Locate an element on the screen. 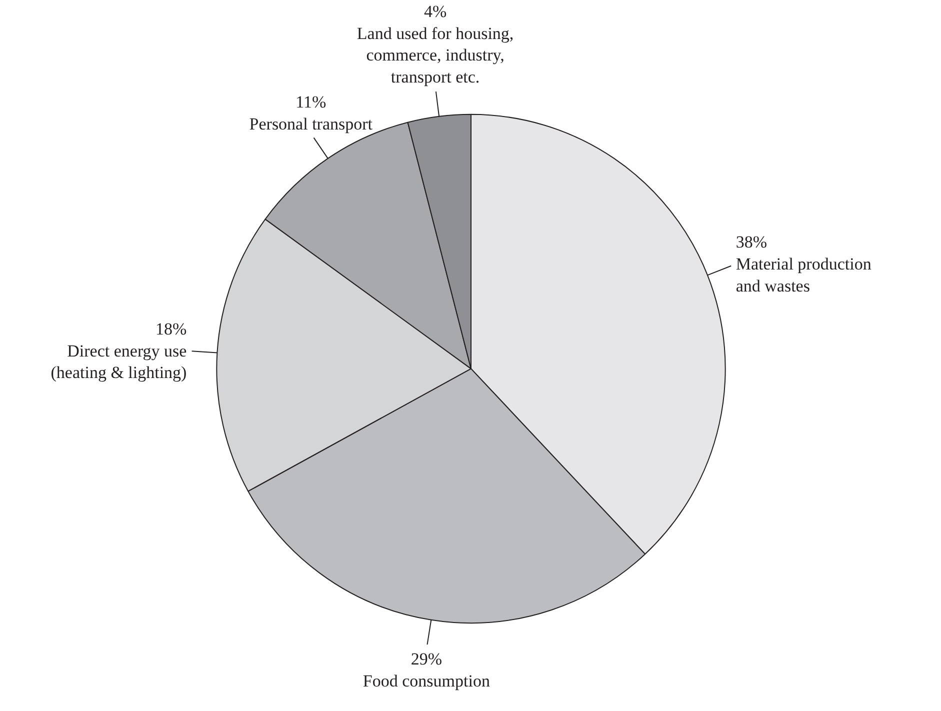 The height and width of the screenshot is (711, 941). data-label: 38% is located at coordinates (752, 242).